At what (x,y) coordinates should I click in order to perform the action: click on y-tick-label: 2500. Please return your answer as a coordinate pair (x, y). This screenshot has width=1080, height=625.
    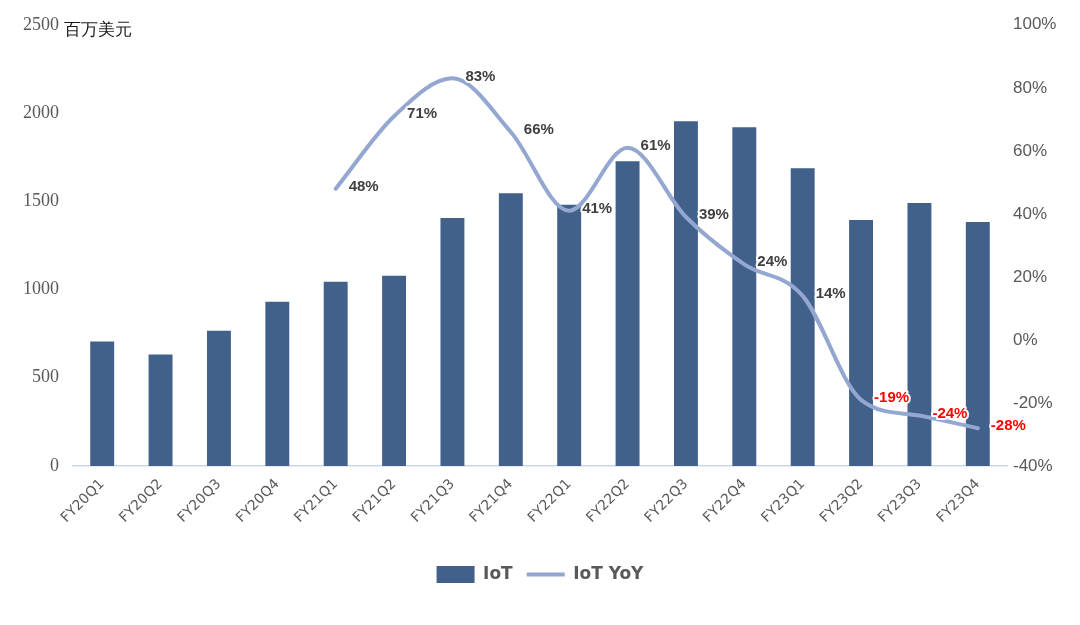
    Looking at the image, I should click on (41, 23).